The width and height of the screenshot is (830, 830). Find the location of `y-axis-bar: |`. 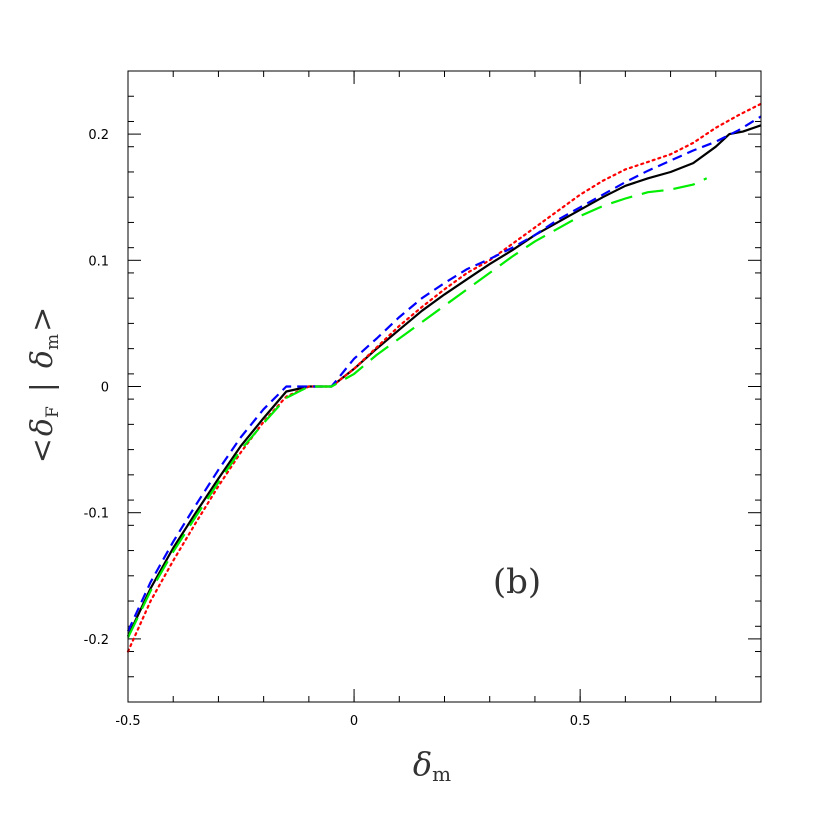

y-axis-bar: | is located at coordinates (42, 387).